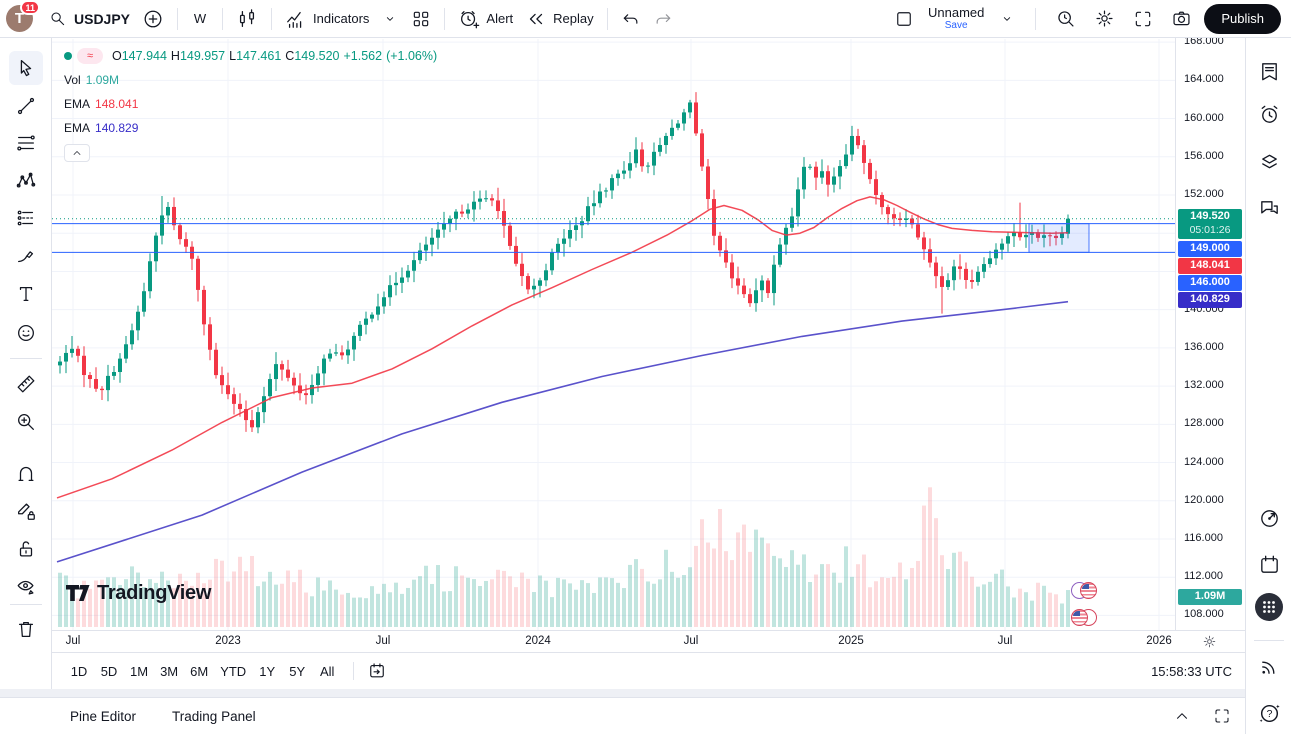  Describe the element at coordinates (390, 19) in the screenshot. I see `indicators-dropdown` at that location.